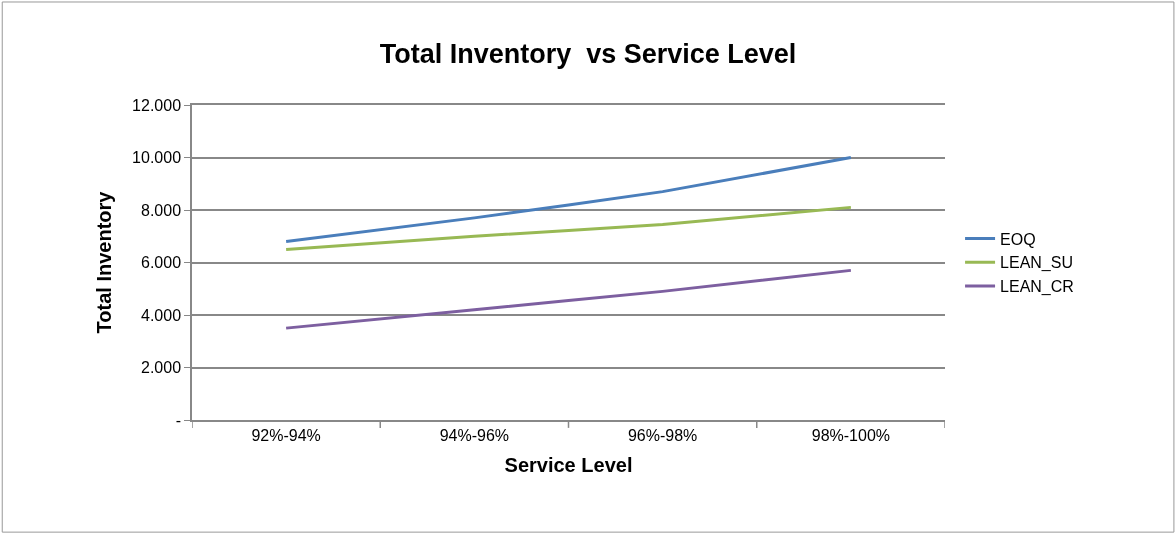  Describe the element at coordinates (157, 158) in the screenshot. I see `y-tick-label: 10.000` at that location.